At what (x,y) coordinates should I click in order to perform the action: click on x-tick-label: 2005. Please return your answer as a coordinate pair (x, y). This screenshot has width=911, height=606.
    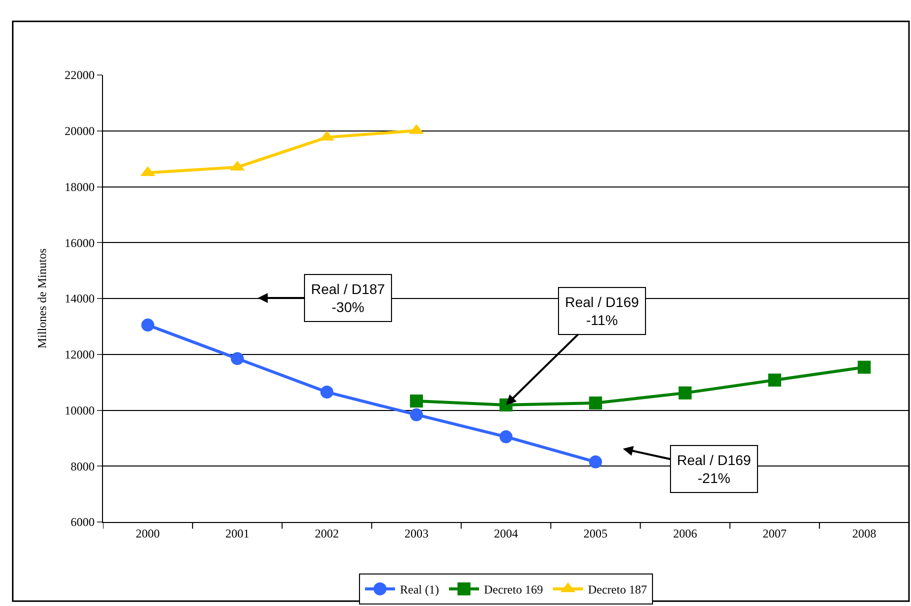
    Looking at the image, I should click on (596, 533).